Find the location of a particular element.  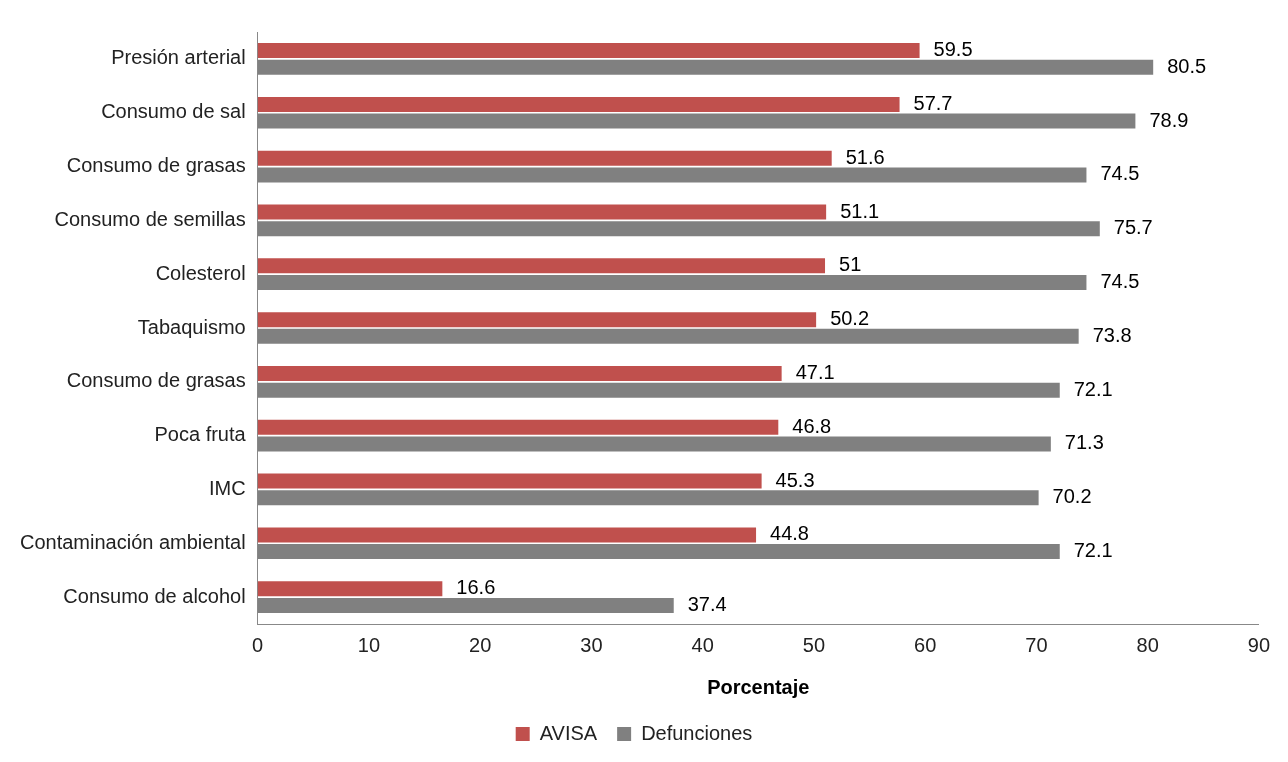

legend-label: AVISA is located at coordinates (568, 732).